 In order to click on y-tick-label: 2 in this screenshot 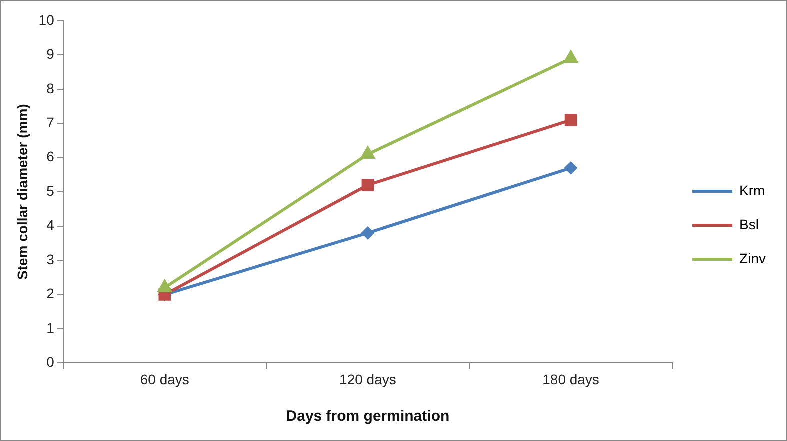, I will do `click(50, 294)`.